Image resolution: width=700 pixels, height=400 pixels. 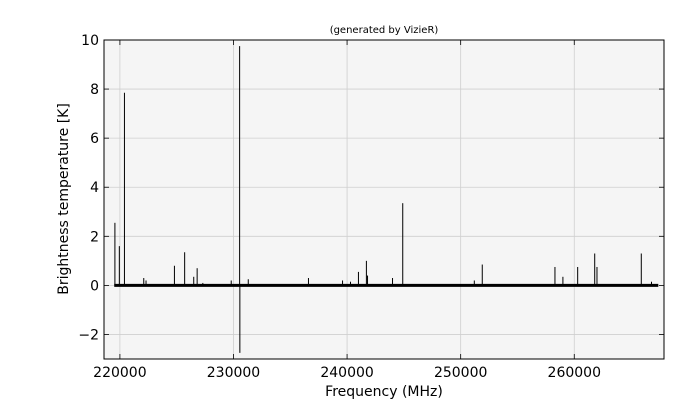 I want to click on y-tick-label: 0, so click(x=94, y=286).